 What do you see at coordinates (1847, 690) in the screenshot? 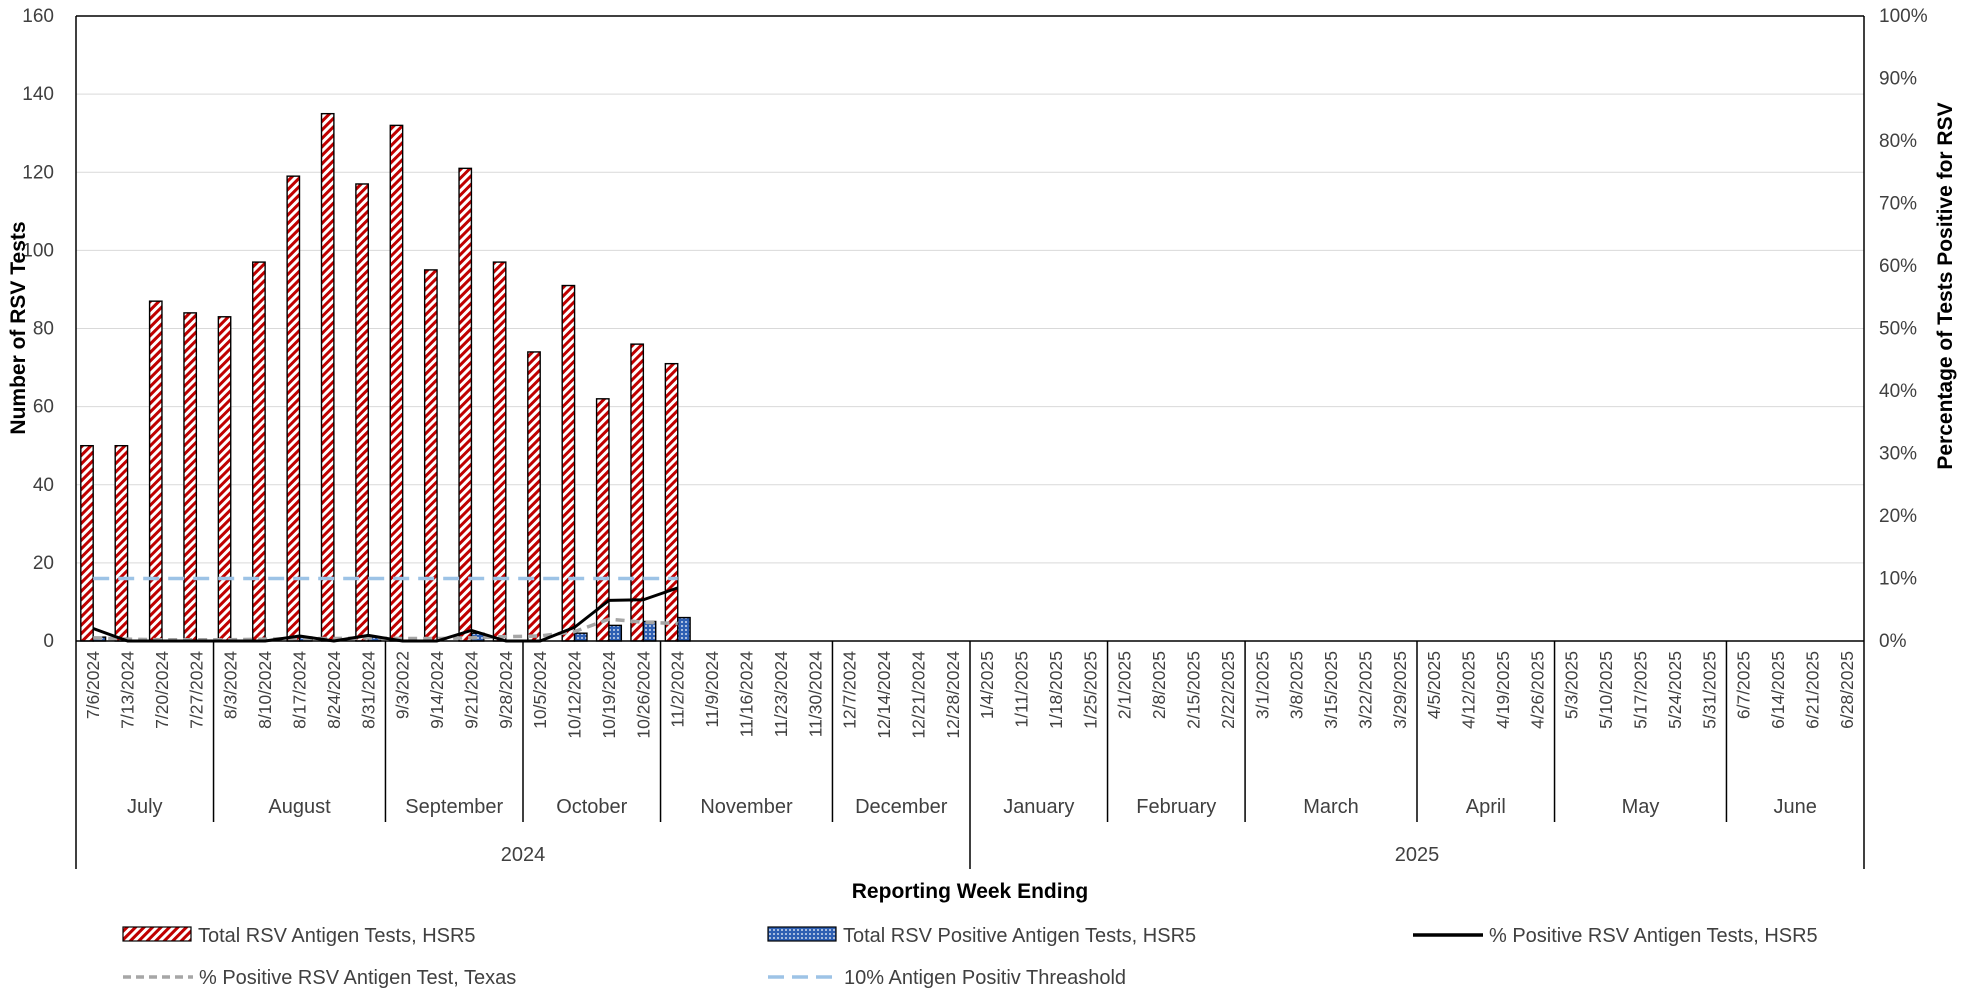
I see `x-tick-label: 6/28/2025` at bounding box center [1847, 690].